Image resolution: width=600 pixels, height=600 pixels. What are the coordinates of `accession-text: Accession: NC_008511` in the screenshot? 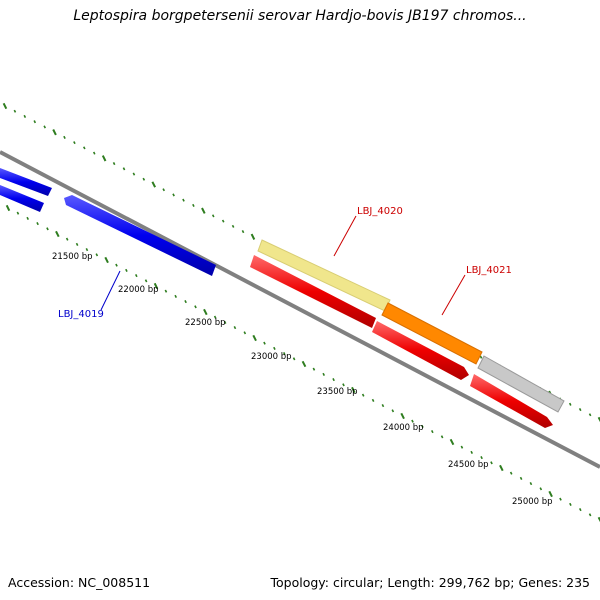 It's located at (79, 582).